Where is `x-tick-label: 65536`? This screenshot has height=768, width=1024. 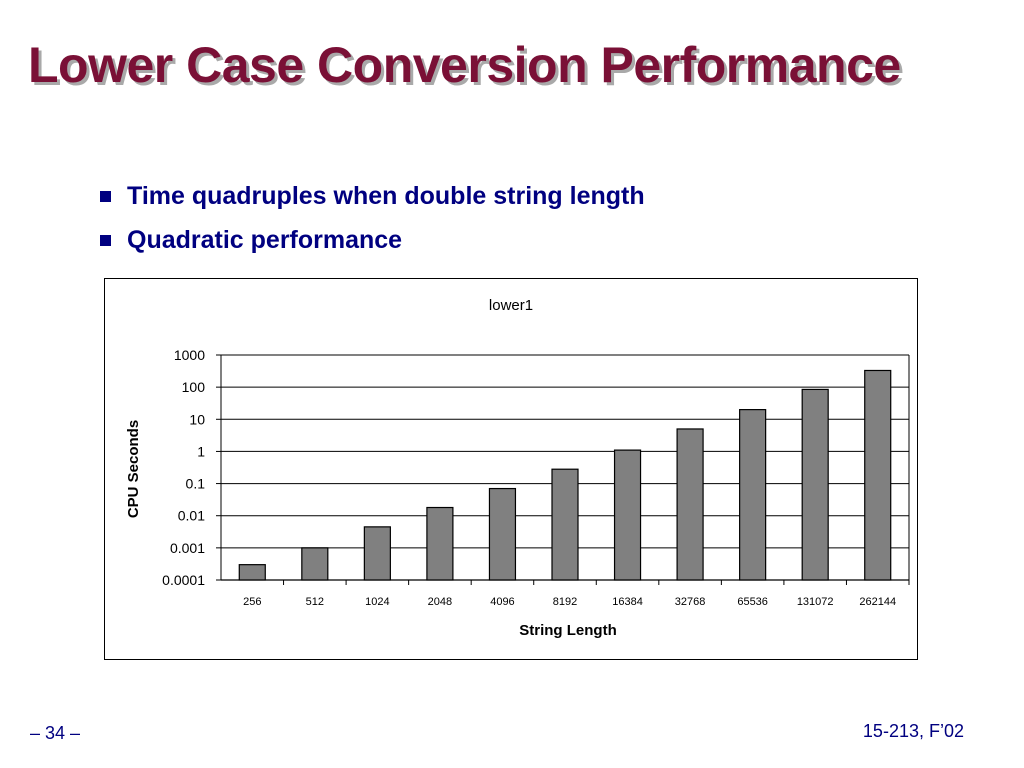
x-tick-label: 65536 is located at coordinates (752, 602).